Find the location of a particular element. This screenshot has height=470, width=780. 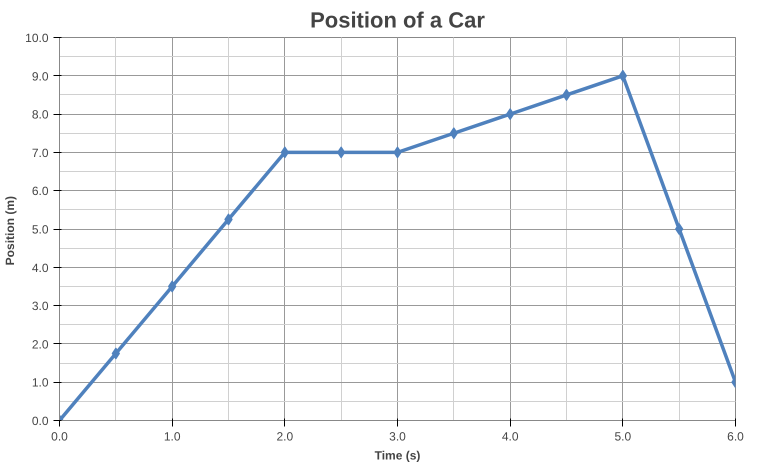

y-tick-label: 2.0 is located at coordinates (40, 344).